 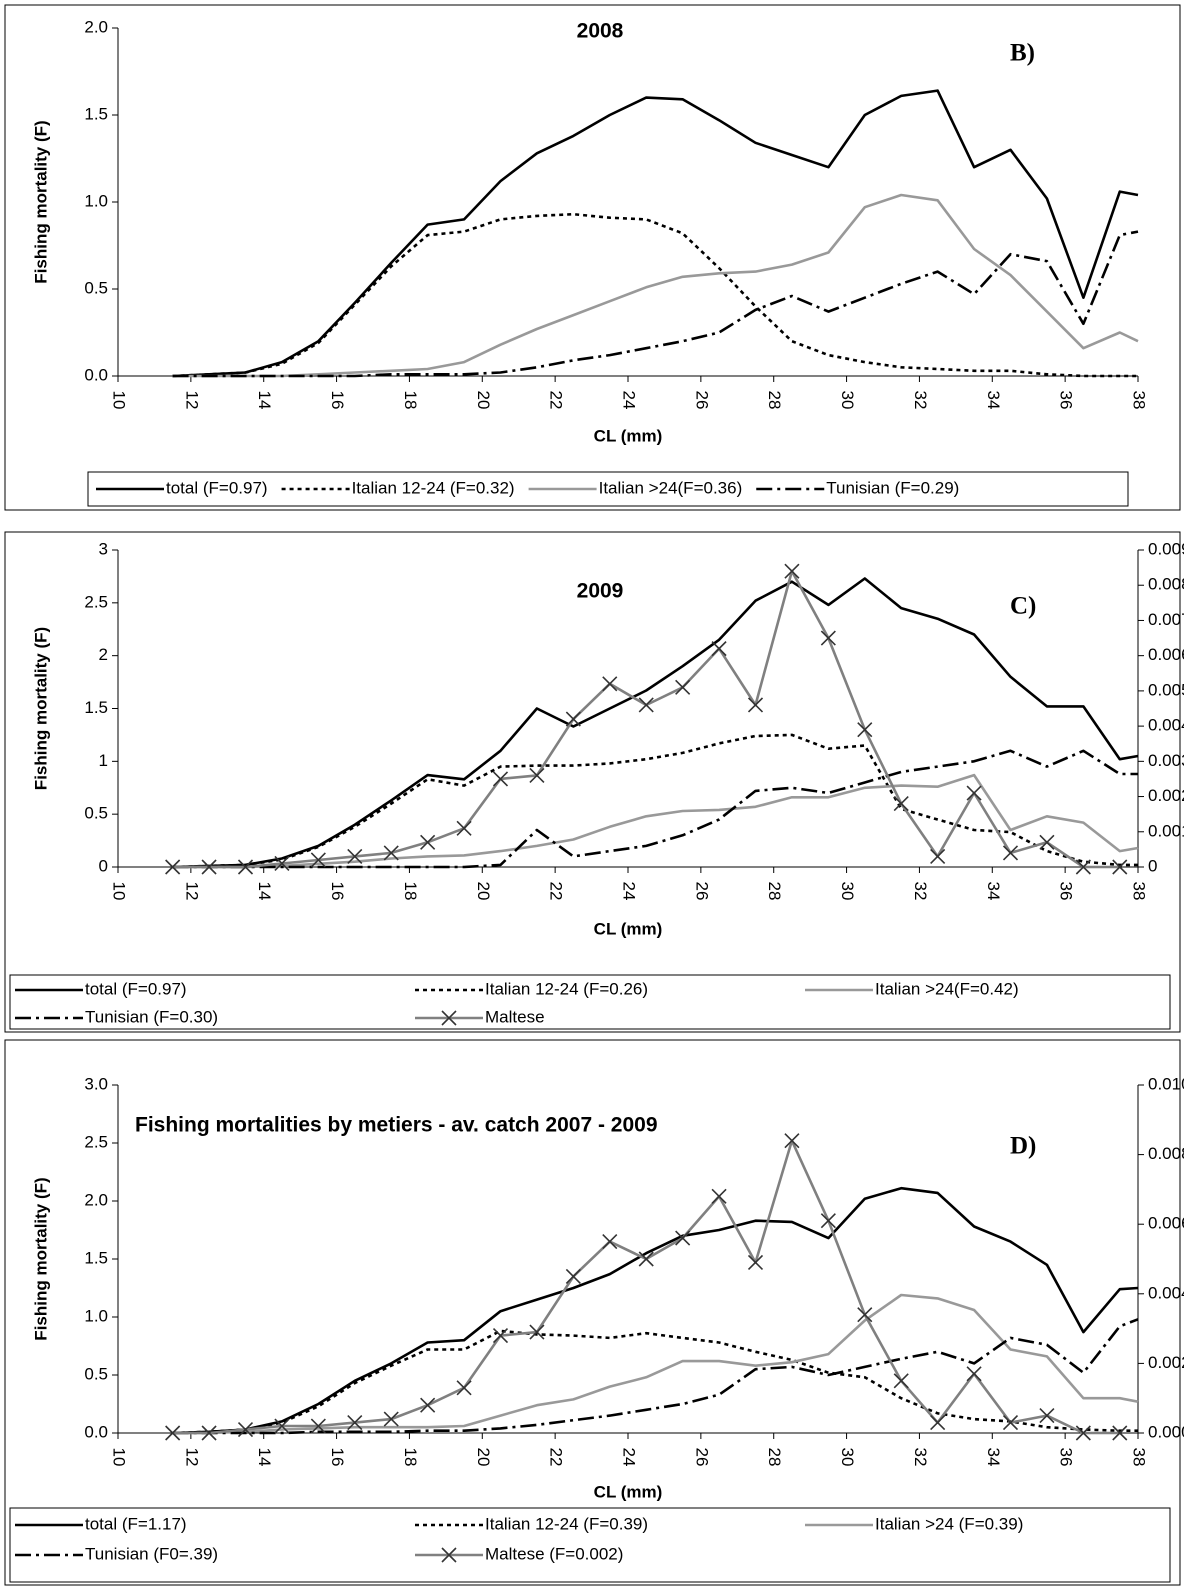 What do you see at coordinates (566, 988) in the screenshot?
I see `legend-label: Italian 12-24 (F=0.26)` at bounding box center [566, 988].